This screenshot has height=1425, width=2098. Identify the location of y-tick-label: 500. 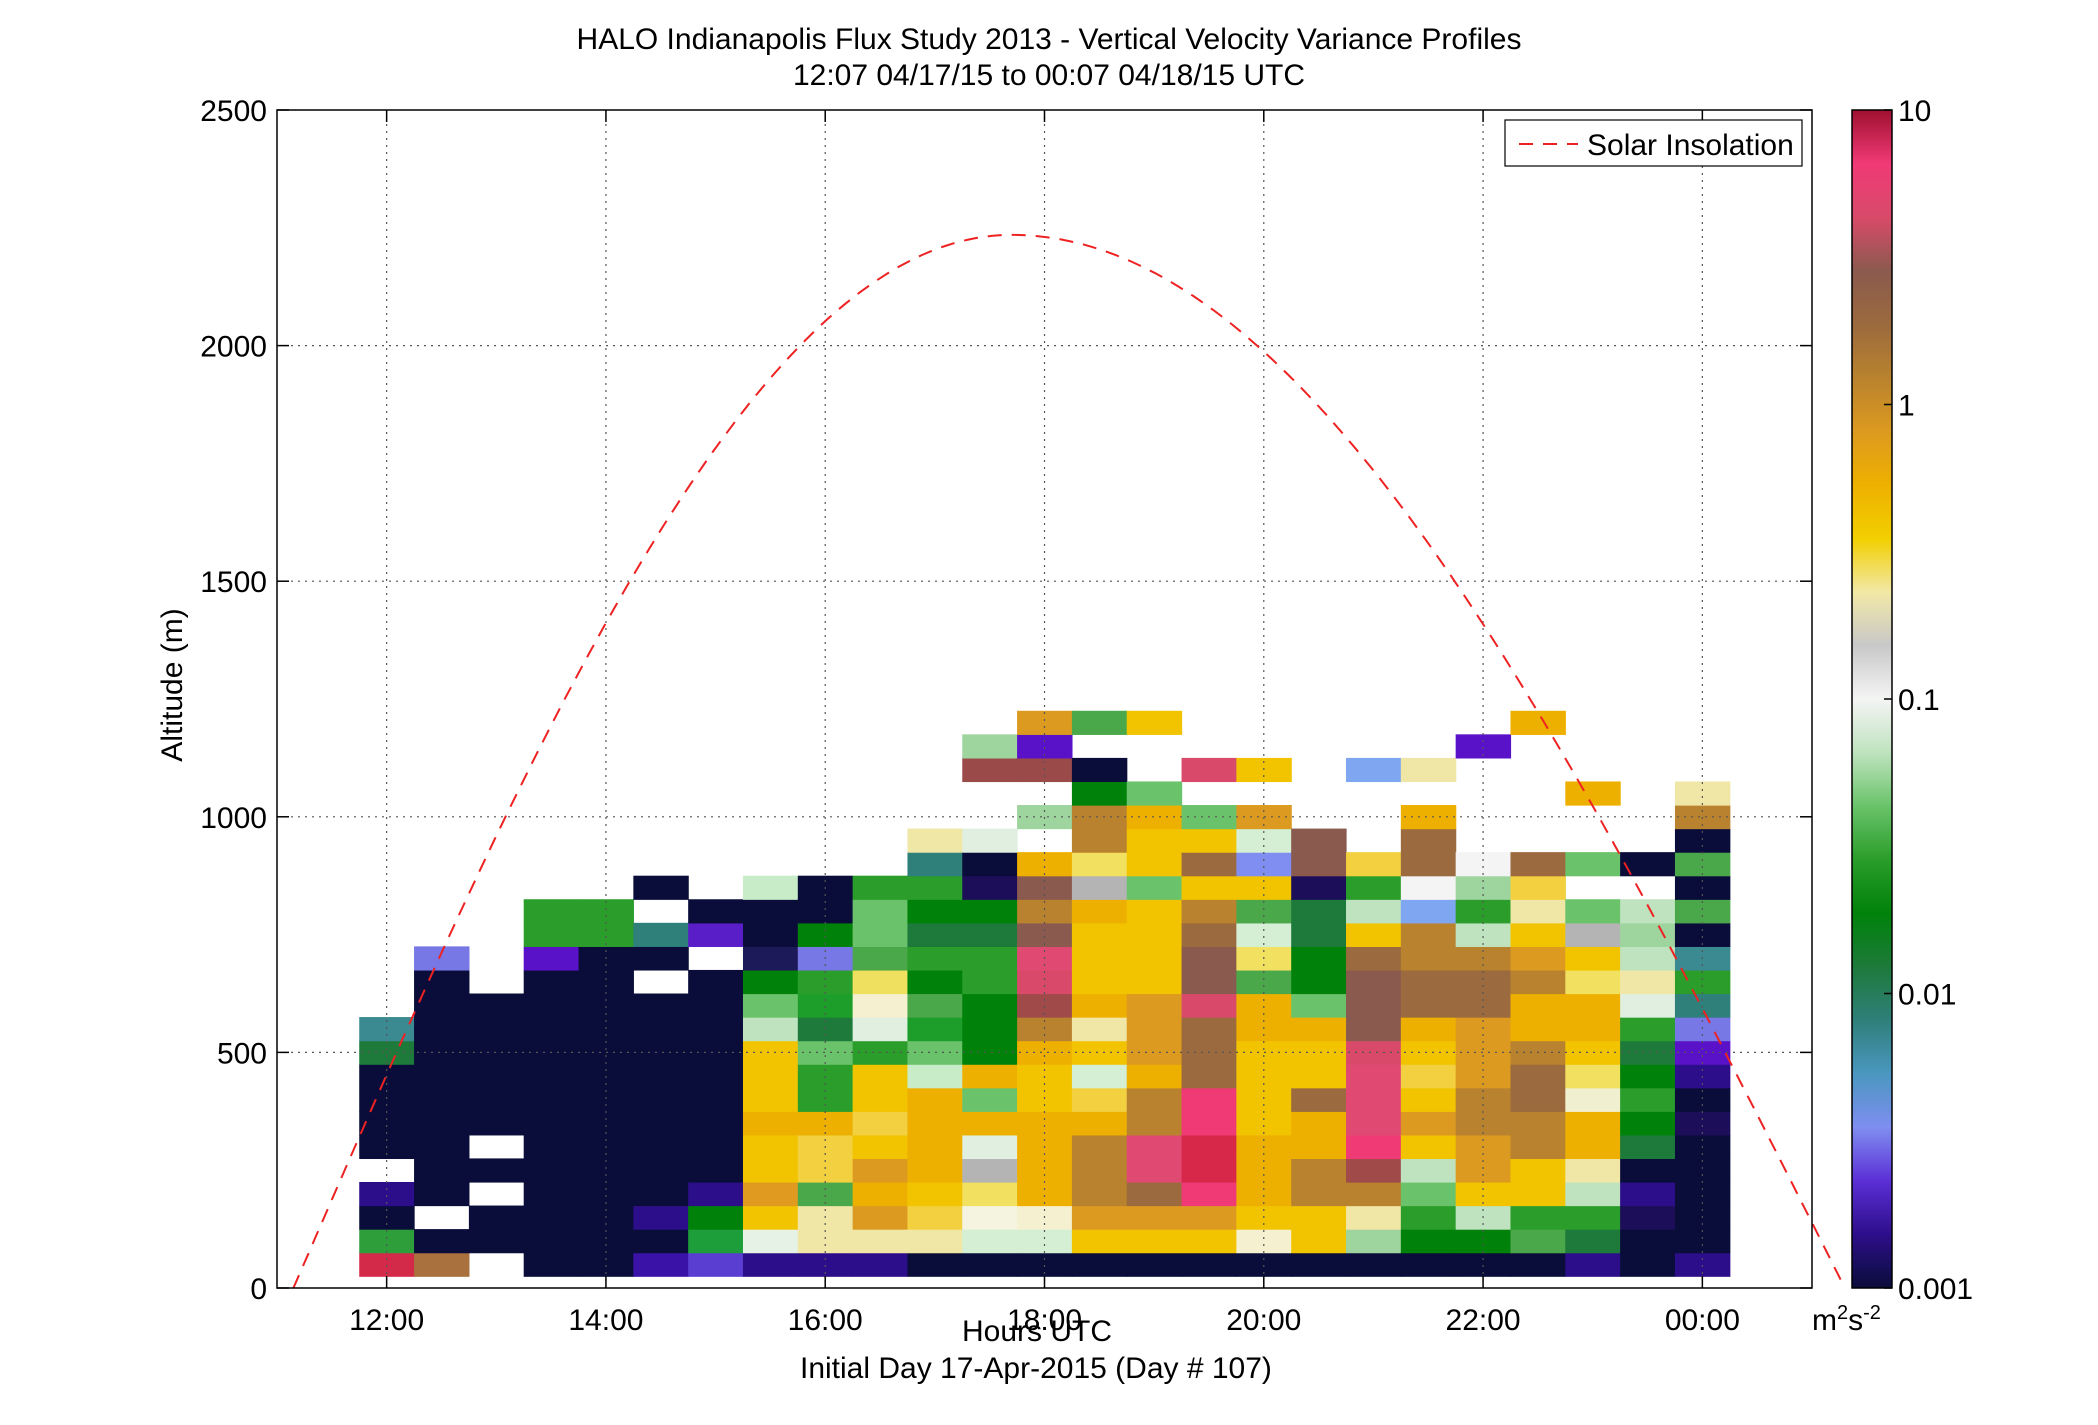
(242, 1053).